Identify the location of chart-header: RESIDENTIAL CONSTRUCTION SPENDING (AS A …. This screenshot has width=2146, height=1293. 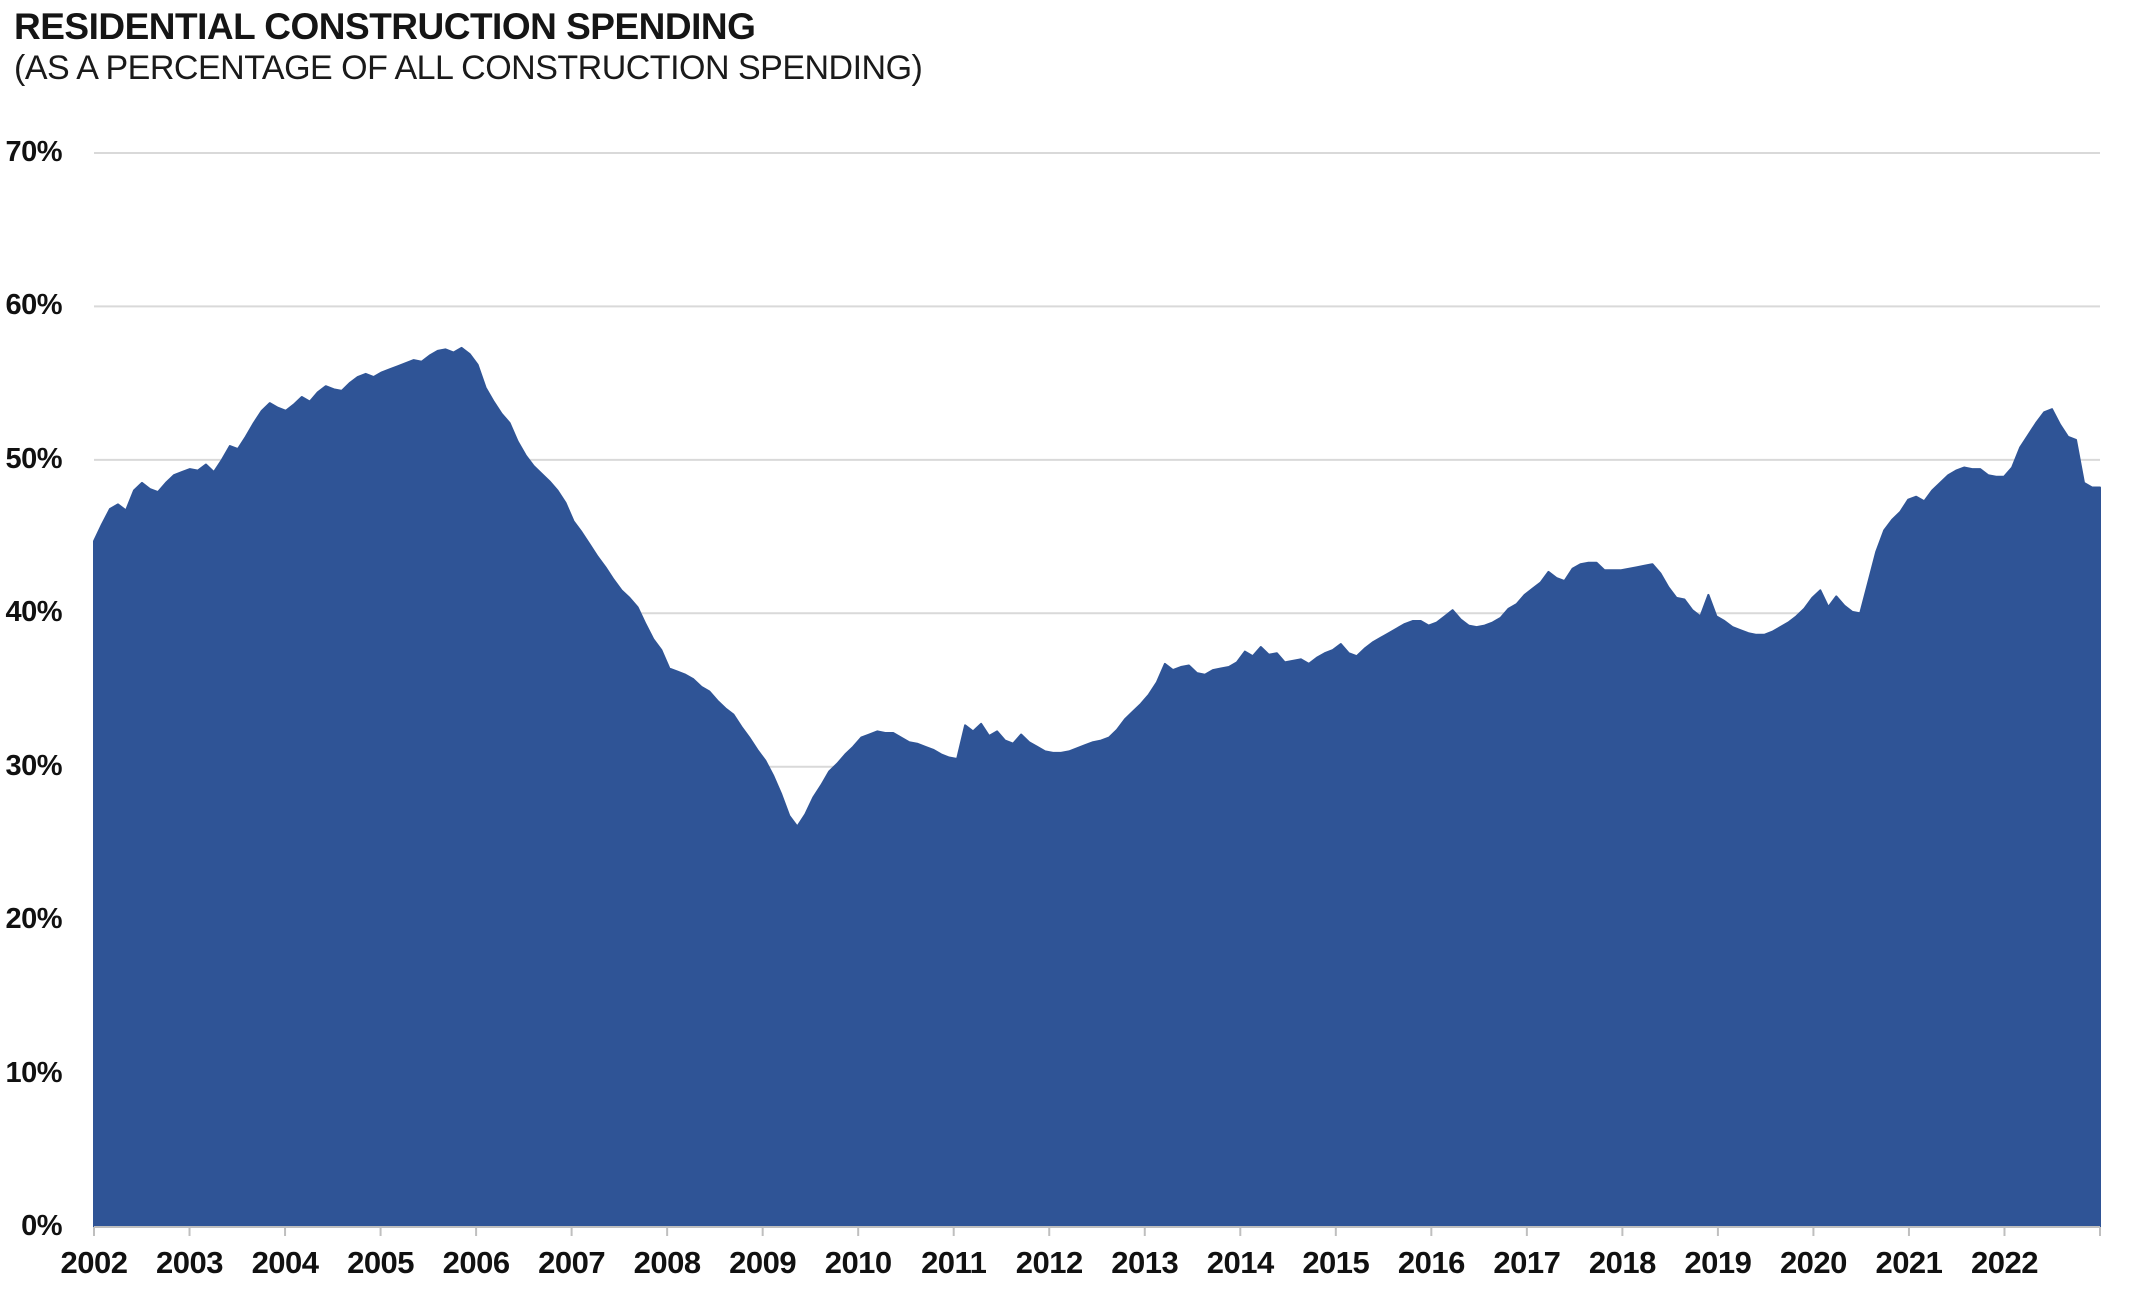
(468, 47).